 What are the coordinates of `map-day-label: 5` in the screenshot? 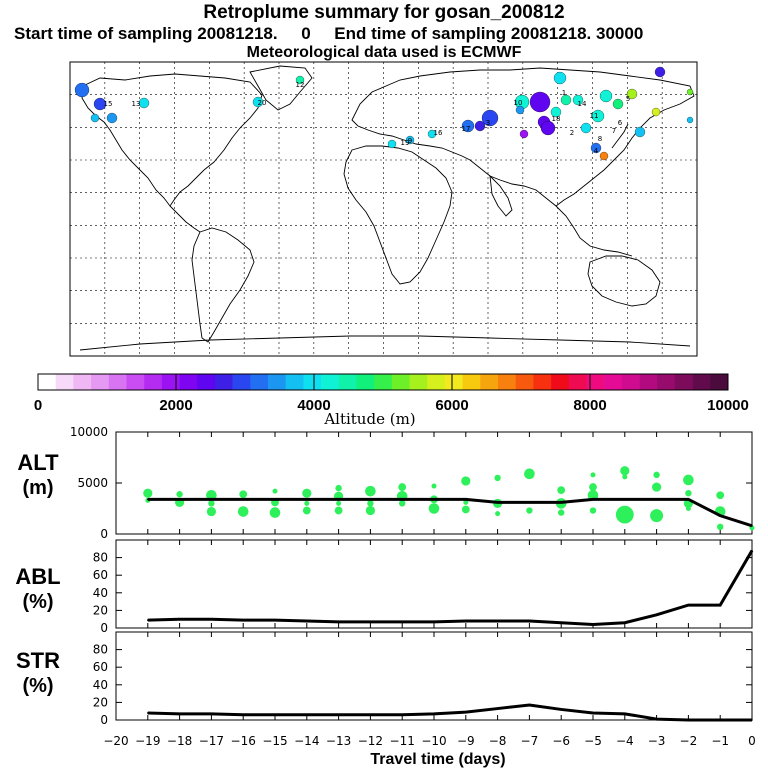 It's located at (628, 99).